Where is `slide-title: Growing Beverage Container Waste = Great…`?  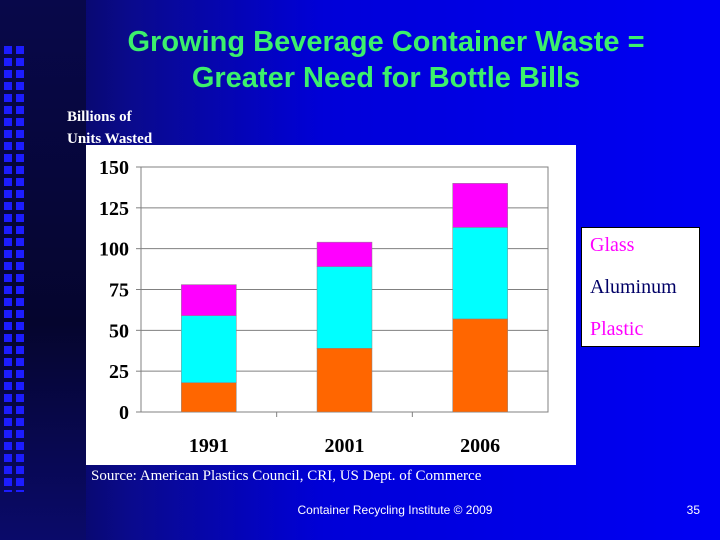 slide-title: Growing Beverage Container Waste = Great… is located at coordinates (386, 60).